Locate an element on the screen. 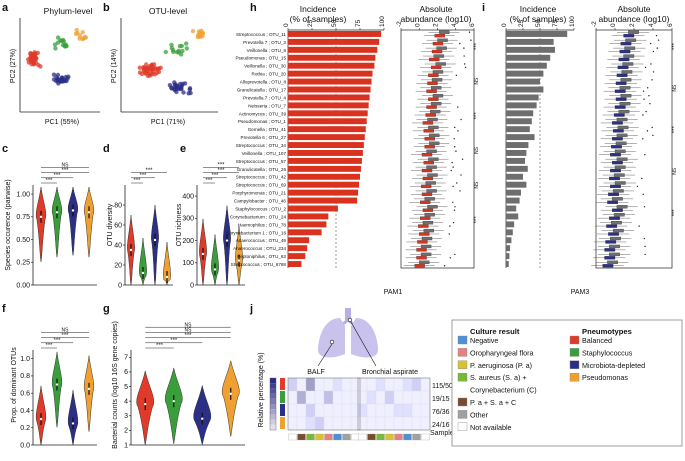 The width and height of the screenshot is (685, 461). violinG-sig-label: *** is located at coordinates (160, 346).